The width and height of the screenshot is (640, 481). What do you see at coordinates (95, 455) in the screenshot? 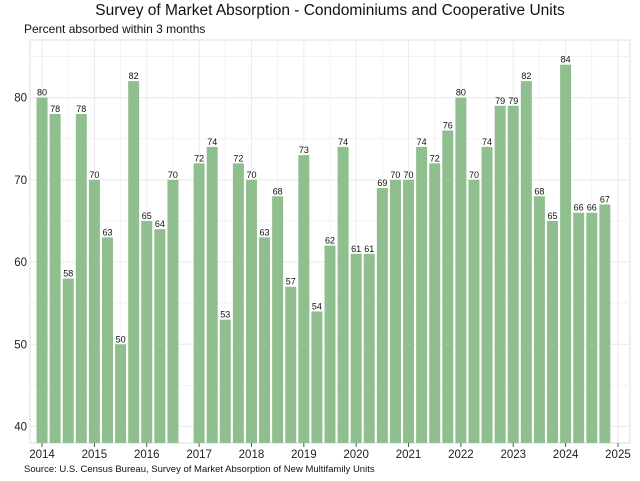
I see `x-tick-label: 2015` at bounding box center [95, 455].